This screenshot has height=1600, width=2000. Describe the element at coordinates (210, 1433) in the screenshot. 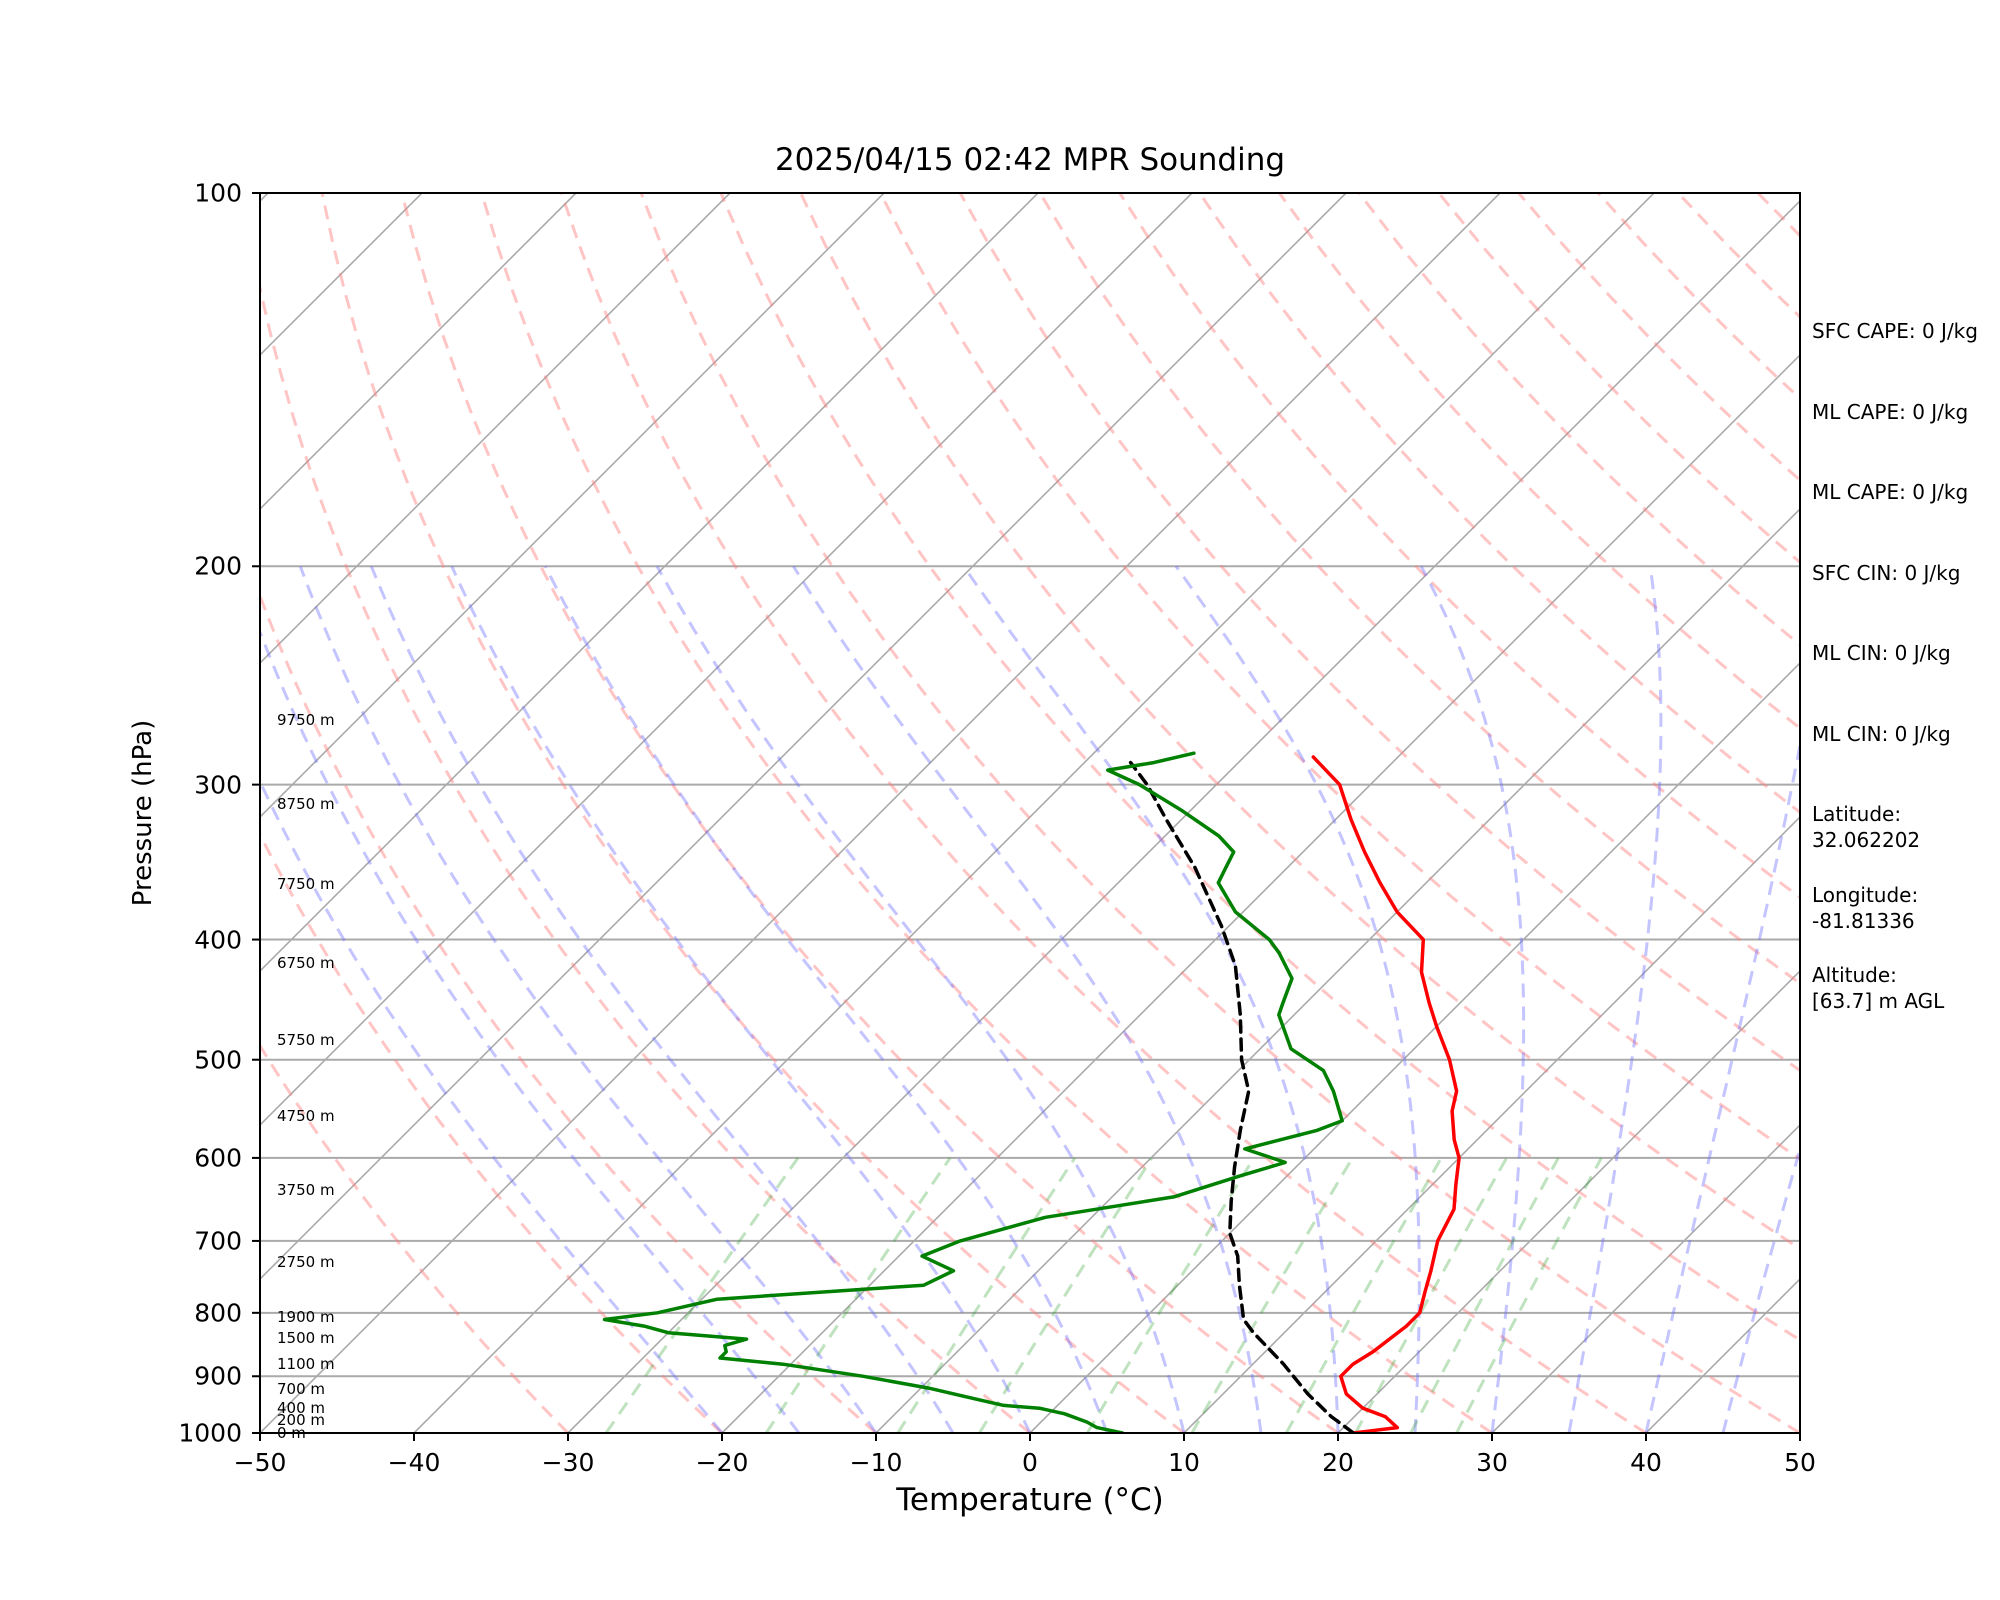

I see `y-tick-label: 1000` at that location.